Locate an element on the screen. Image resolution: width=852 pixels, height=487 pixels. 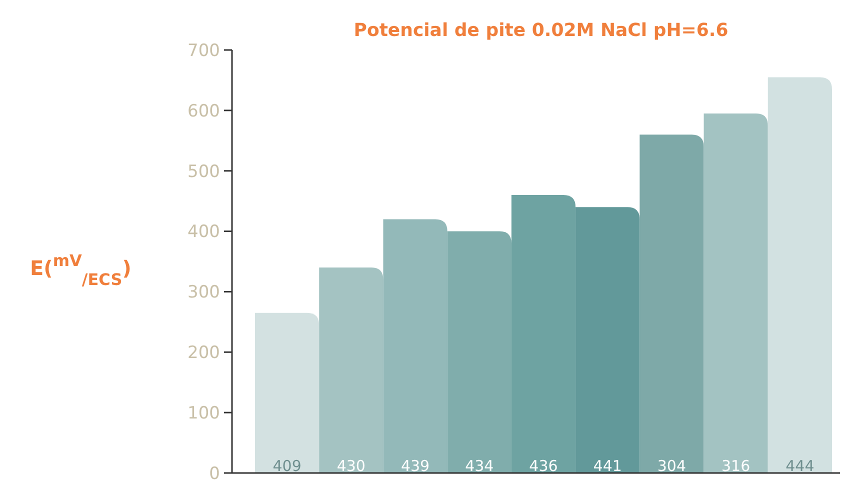
y-tick-label: 500 is located at coordinates (204, 172).